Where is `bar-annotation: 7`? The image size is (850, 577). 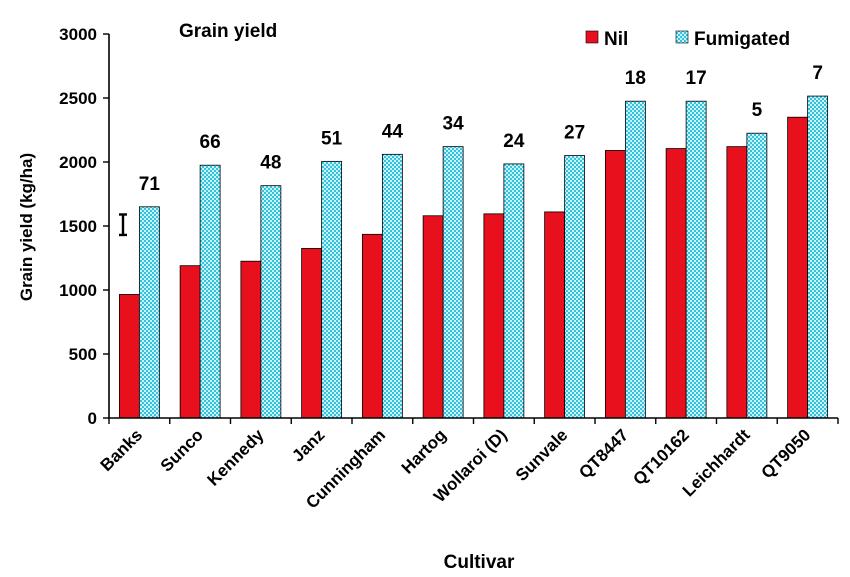
bar-annotation: 7 is located at coordinates (817, 73).